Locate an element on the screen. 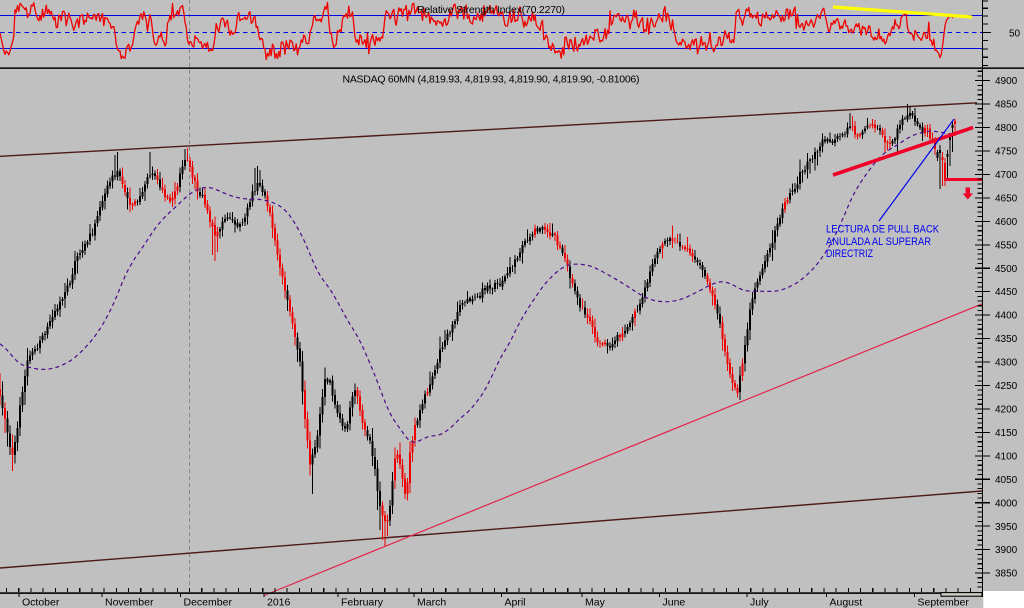 This screenshot has width=1024, height=608. svg-text: 4350 is located at coordinates (1006, 339).